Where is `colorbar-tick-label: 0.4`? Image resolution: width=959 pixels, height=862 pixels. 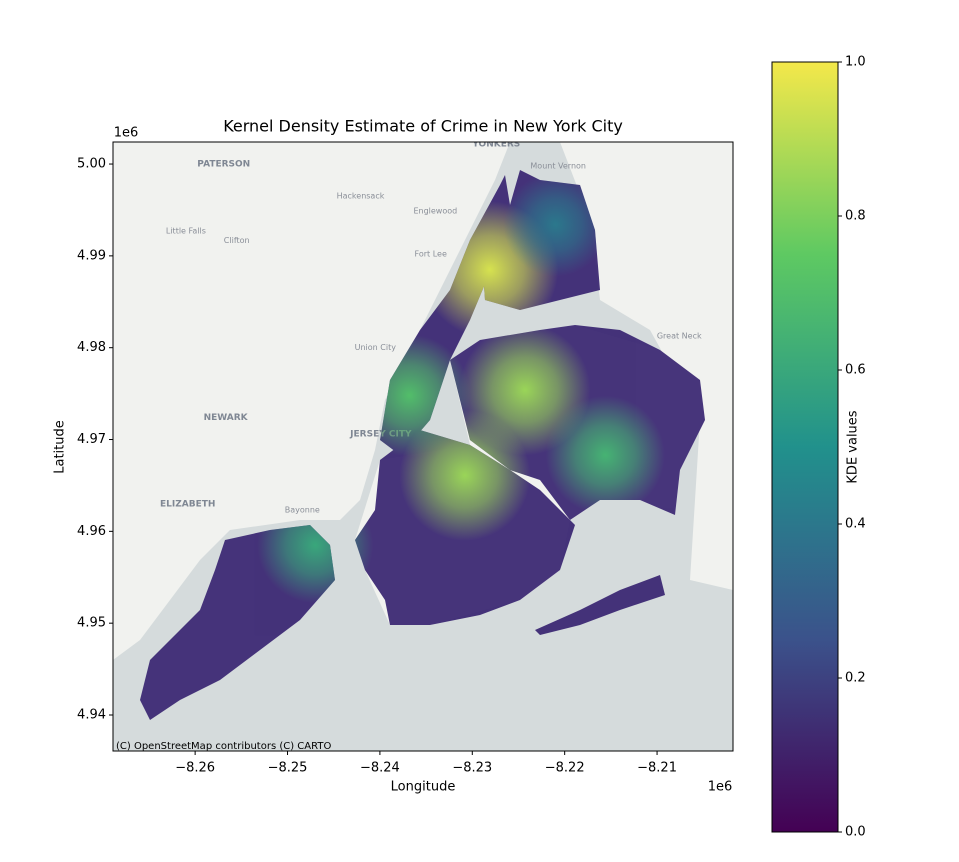
colorbar-tick-label: 0.4 is located at coordinates (855, 524).